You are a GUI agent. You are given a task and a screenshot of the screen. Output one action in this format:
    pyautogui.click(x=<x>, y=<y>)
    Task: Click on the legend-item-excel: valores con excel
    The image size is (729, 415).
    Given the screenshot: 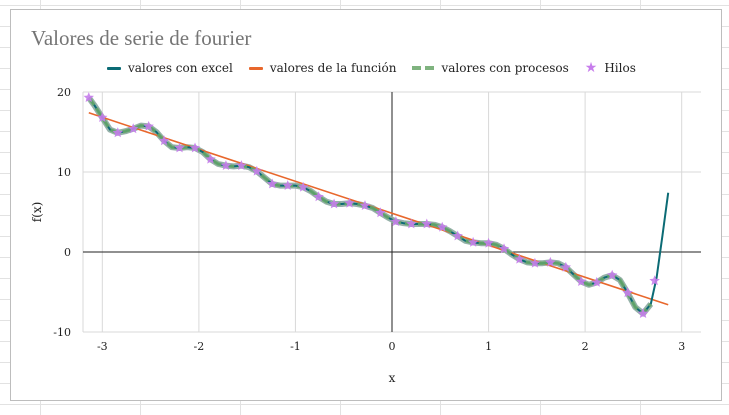 What is the action you would take?
    pyautogui.click(x=170, y=68)
    